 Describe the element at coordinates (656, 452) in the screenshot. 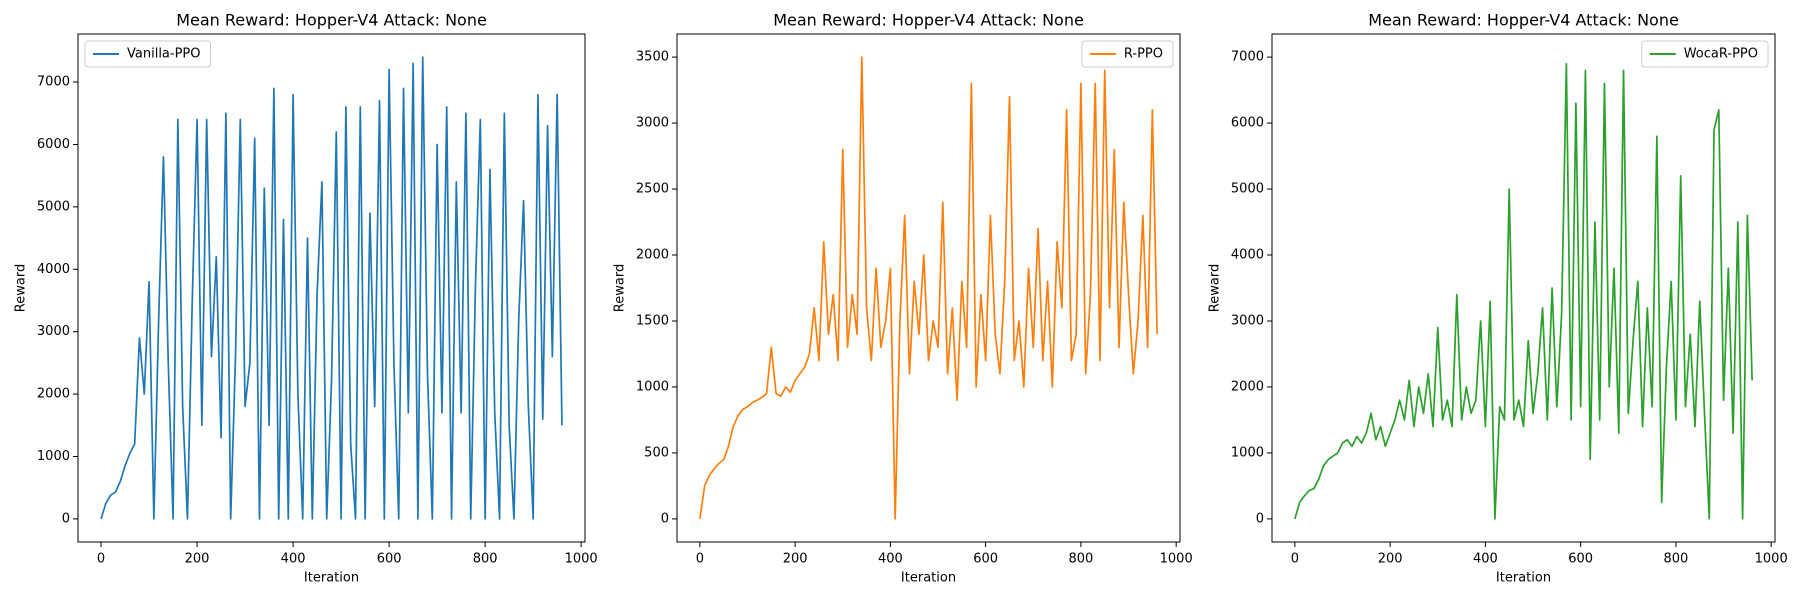

I see `y-tick-label: 500` at that location.